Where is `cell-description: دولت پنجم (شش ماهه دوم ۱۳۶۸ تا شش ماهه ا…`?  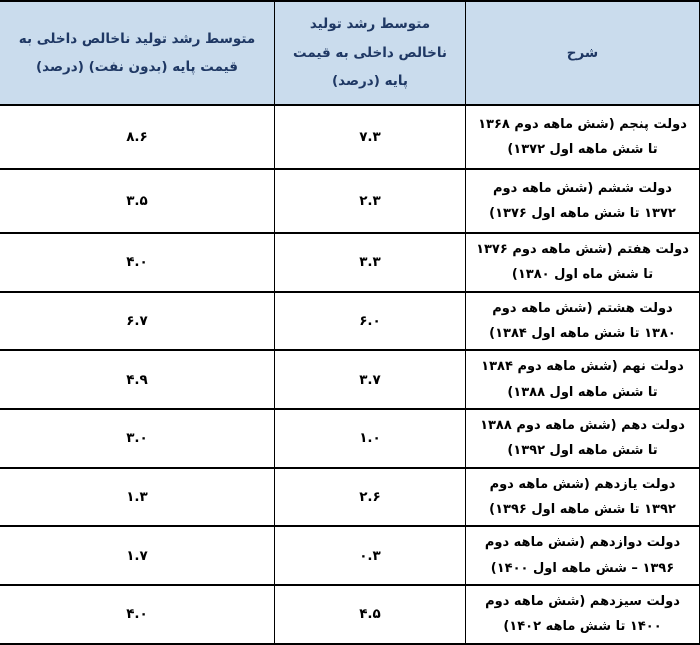 cell-description: دولت پنجم (شش ماهه دوم ۱۳۶۸ تا شش ماهه ا… is located at coordinates (582, 137).